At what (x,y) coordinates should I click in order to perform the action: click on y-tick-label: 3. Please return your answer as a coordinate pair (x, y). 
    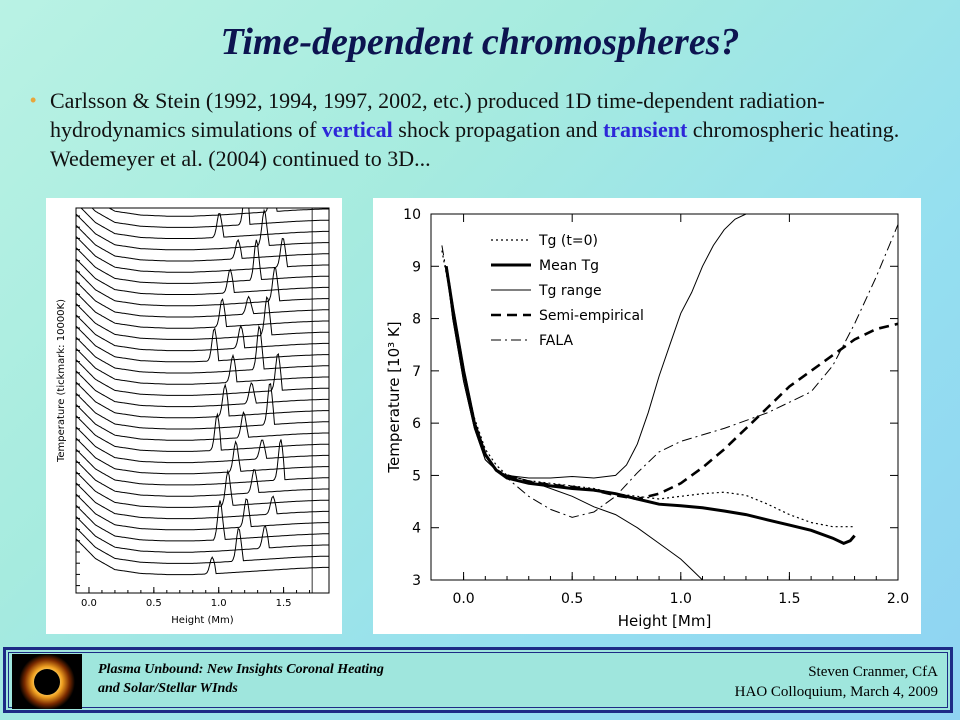
    Looking at the image, I should click on (416, 581).